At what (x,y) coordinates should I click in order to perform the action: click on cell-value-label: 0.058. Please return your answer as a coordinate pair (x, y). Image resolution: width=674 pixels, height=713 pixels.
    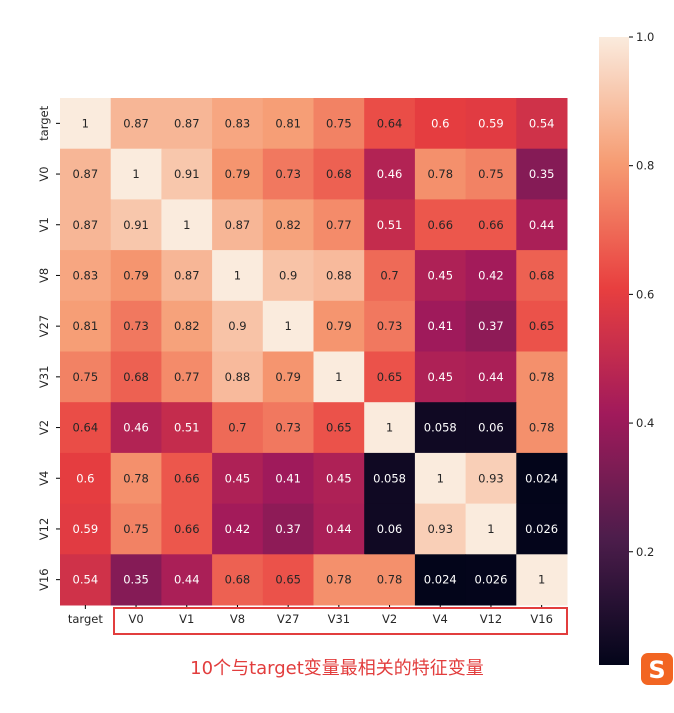
    Looking at the image, I should click on (389, 478).